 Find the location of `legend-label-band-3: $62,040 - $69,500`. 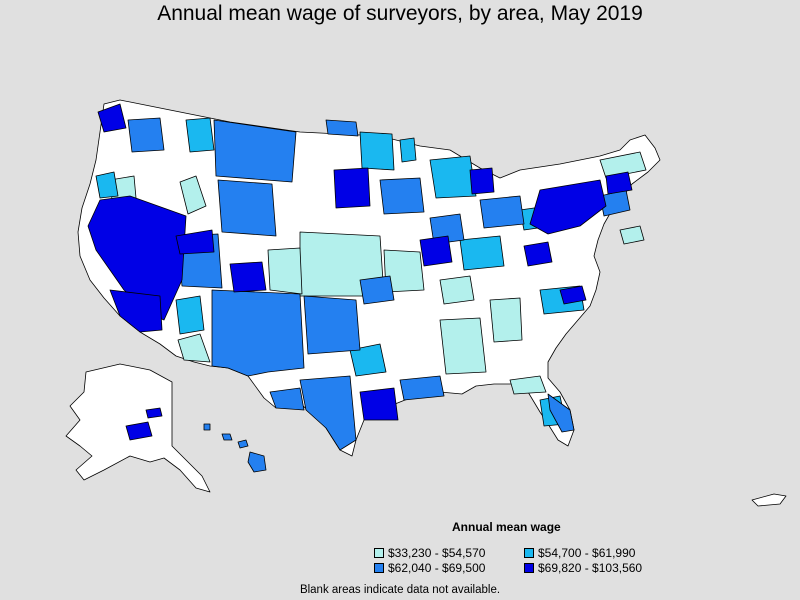

legend-label-band-3: $62,040 - $69,500 is located at coordinates (437, 568).